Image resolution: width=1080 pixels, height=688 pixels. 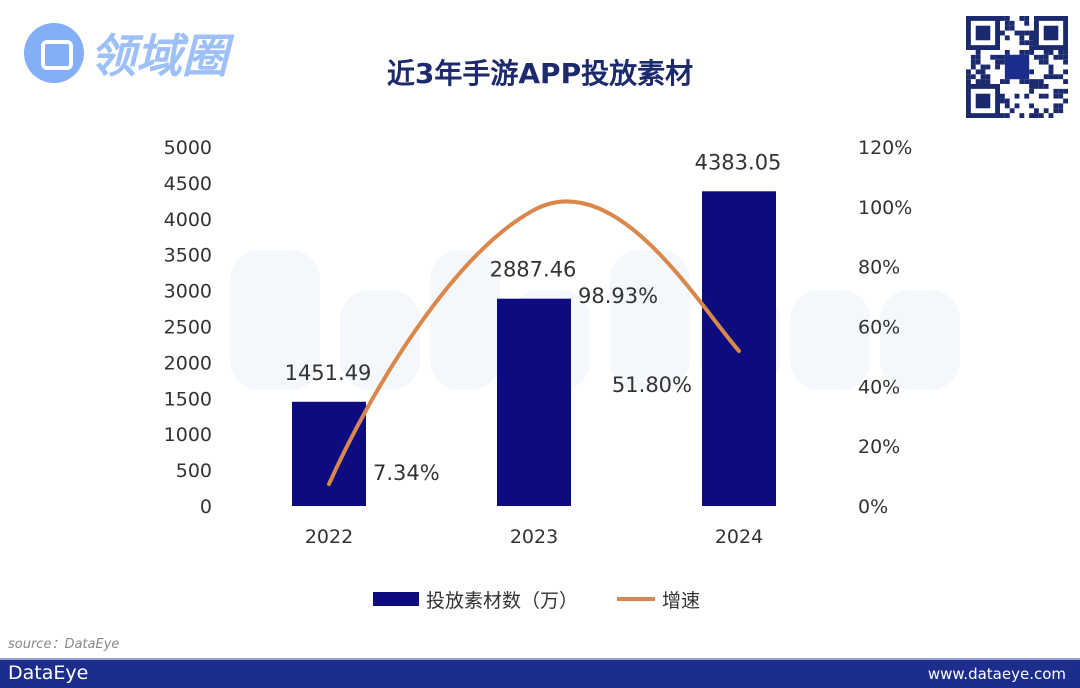 I want to click on bar-data-label: 4383.05, so click(x=738, y=162).